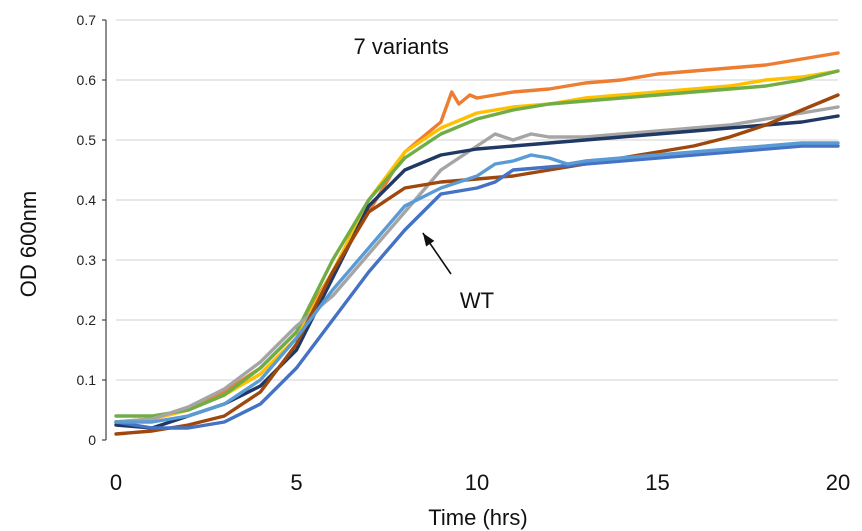 The image size is (862, 531). I want to click on x-tick-labels: 0 5 10 15 20, so click(480, 482).